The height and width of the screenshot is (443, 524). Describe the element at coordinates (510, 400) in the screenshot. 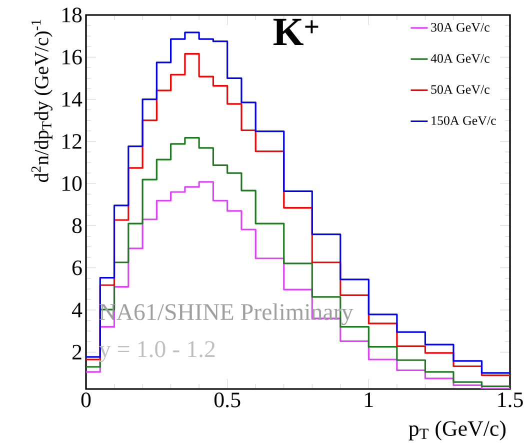

I see `x-tick-label: 1.5` at that location.